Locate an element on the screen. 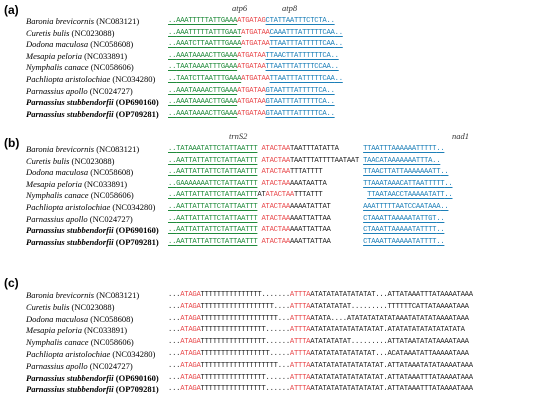 This screenshot has width=550, height=403. sequence-segment: TAATCTTAATTTGAAA is located at coordinates (209, 79).